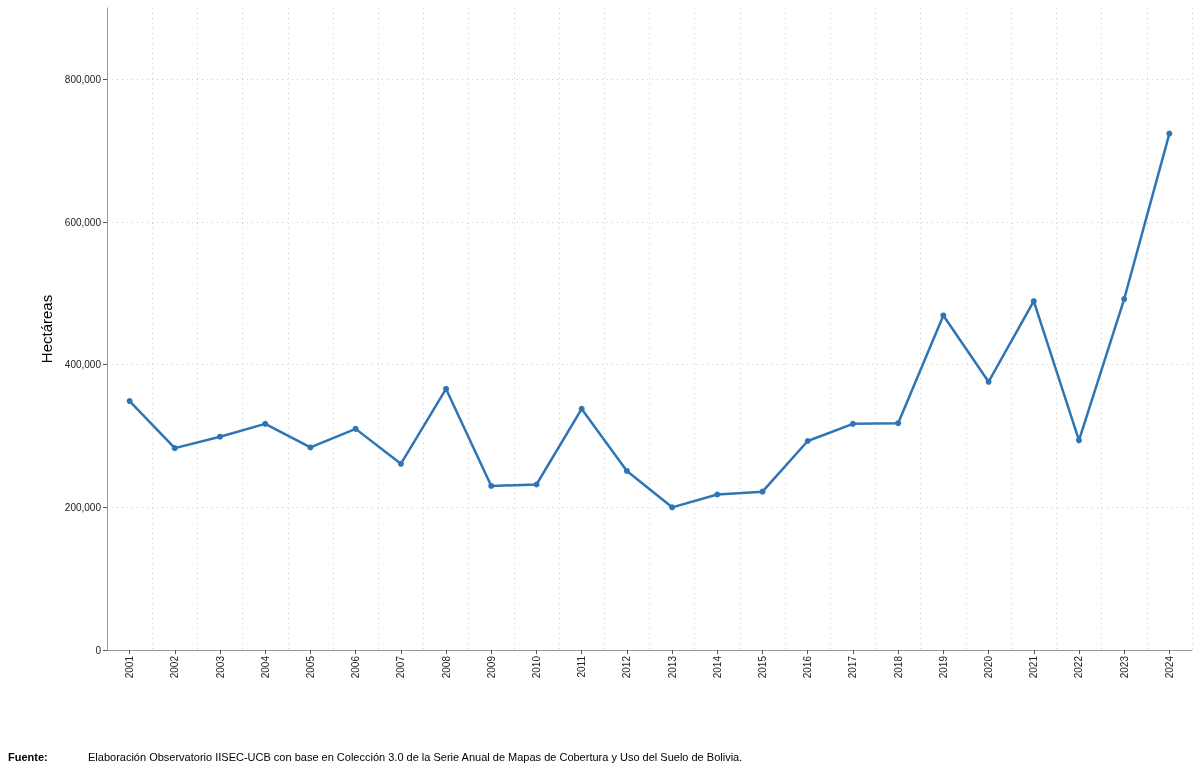 This screenshot has width=1200, height=772. Describe the element at coordinates (536, 667) in the screenshot. I see `x-tick-label: 2010` at that location.